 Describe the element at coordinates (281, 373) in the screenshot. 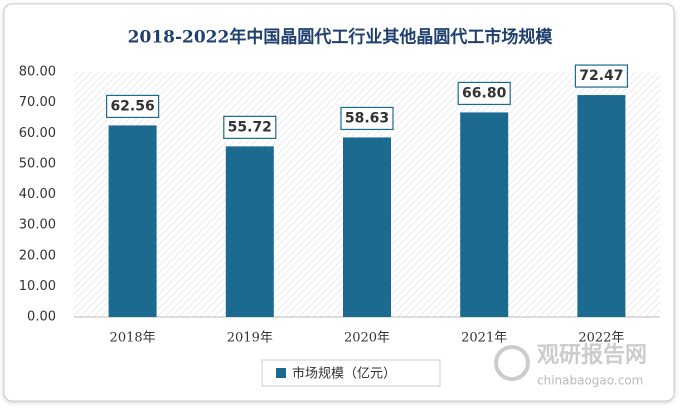

I see `legend-swatch` at that location.